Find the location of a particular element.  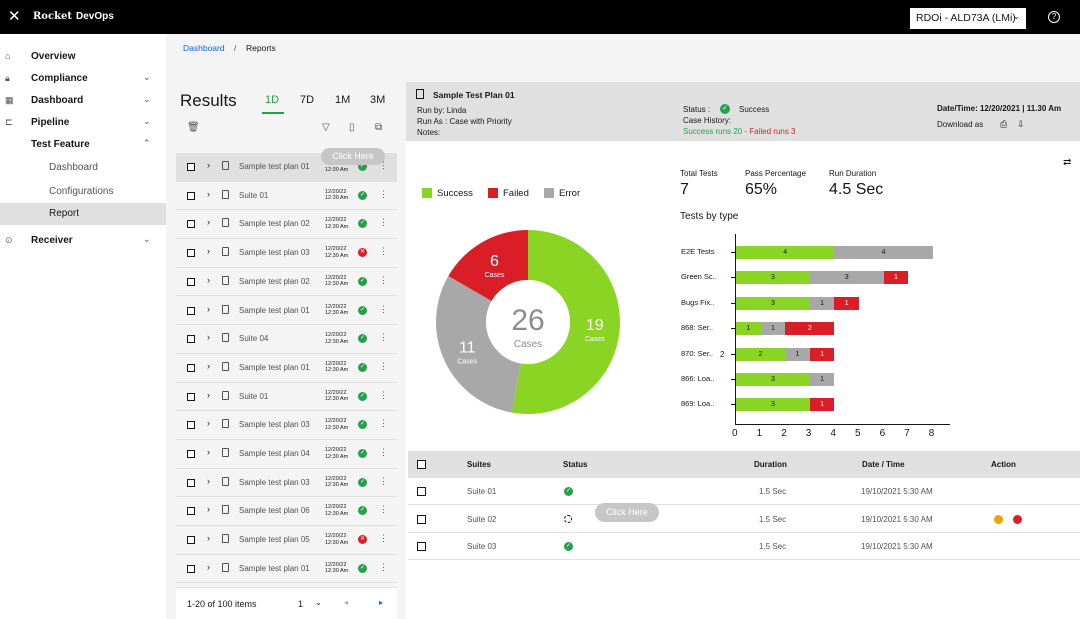

close-icon: ✕ is located at coordinates (14, 16).